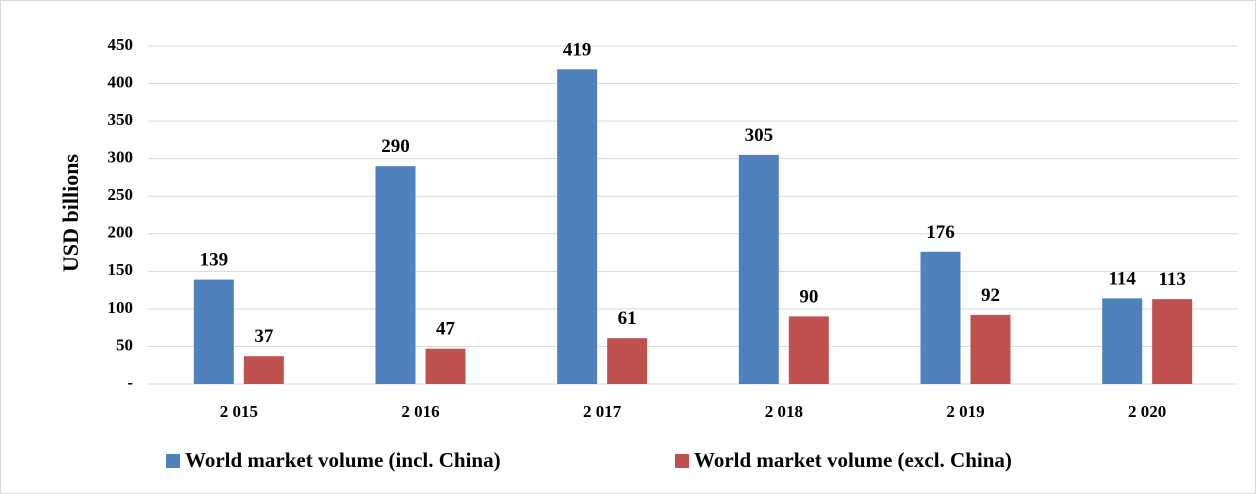 The height and width of the screenshot is (494, 1256). Describe the element at coordinates (395, 146) in the screenshot. I see `data-label: 290` at that location.